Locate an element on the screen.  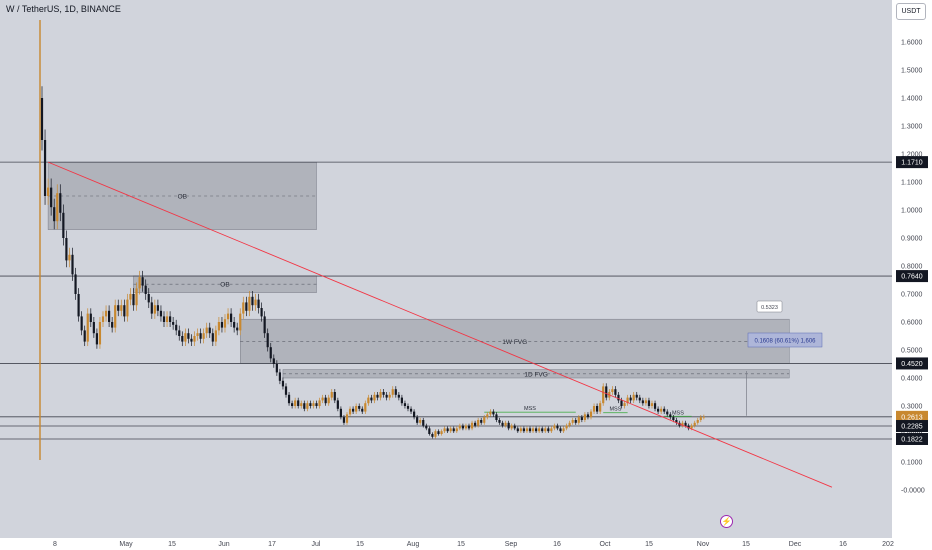
measure-box is located at coordinates (785, 340).